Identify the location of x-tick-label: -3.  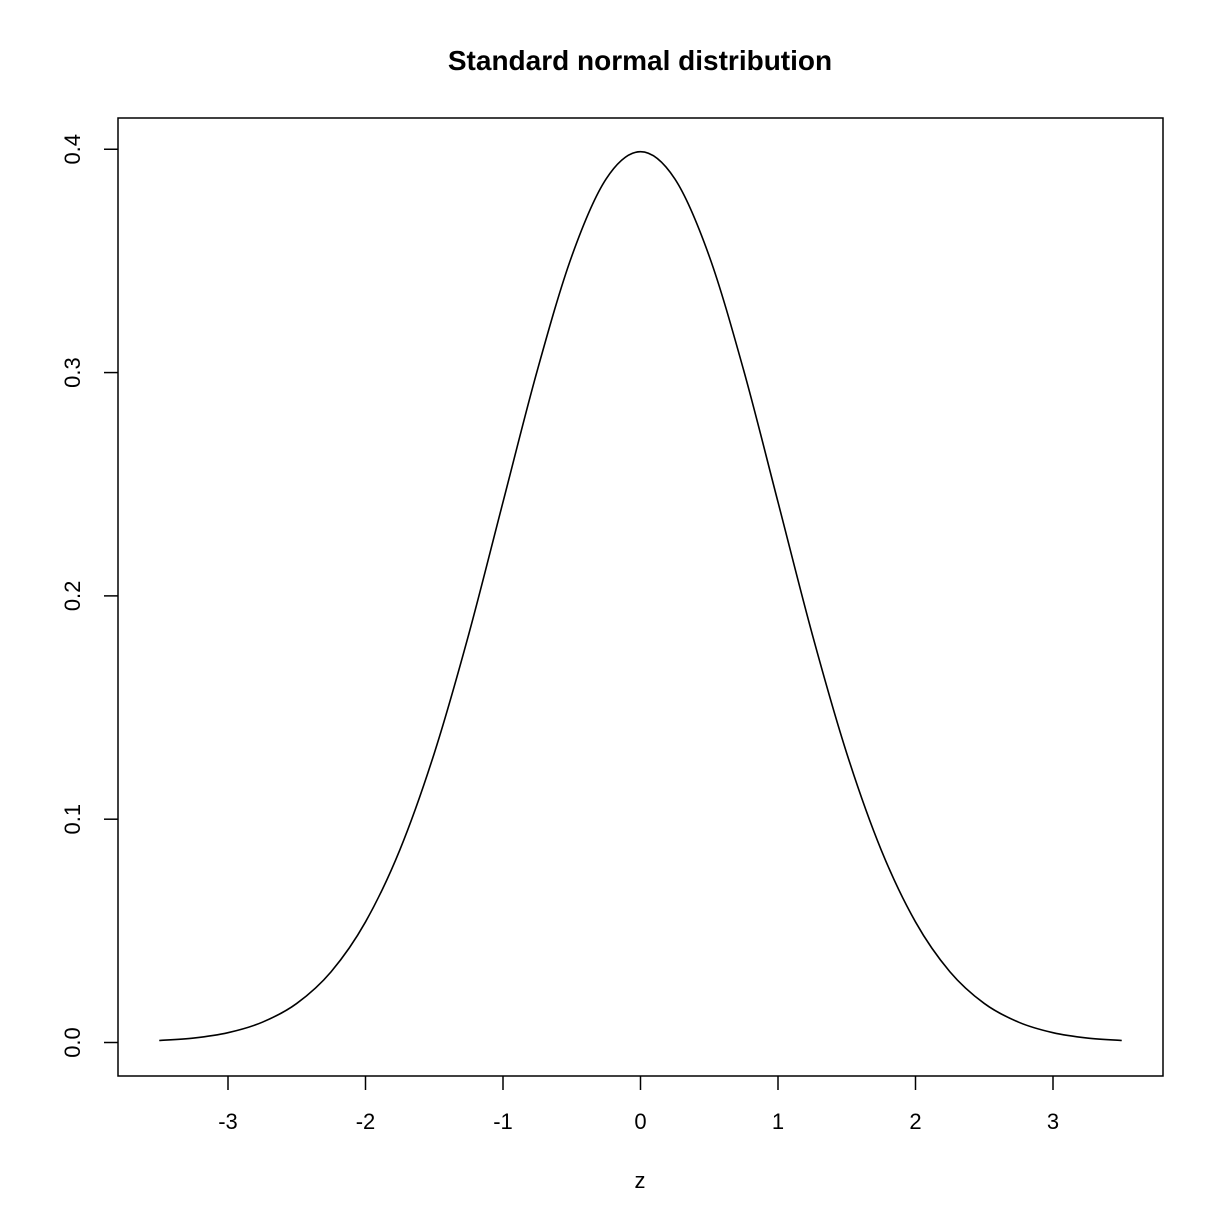
(228, 1121).